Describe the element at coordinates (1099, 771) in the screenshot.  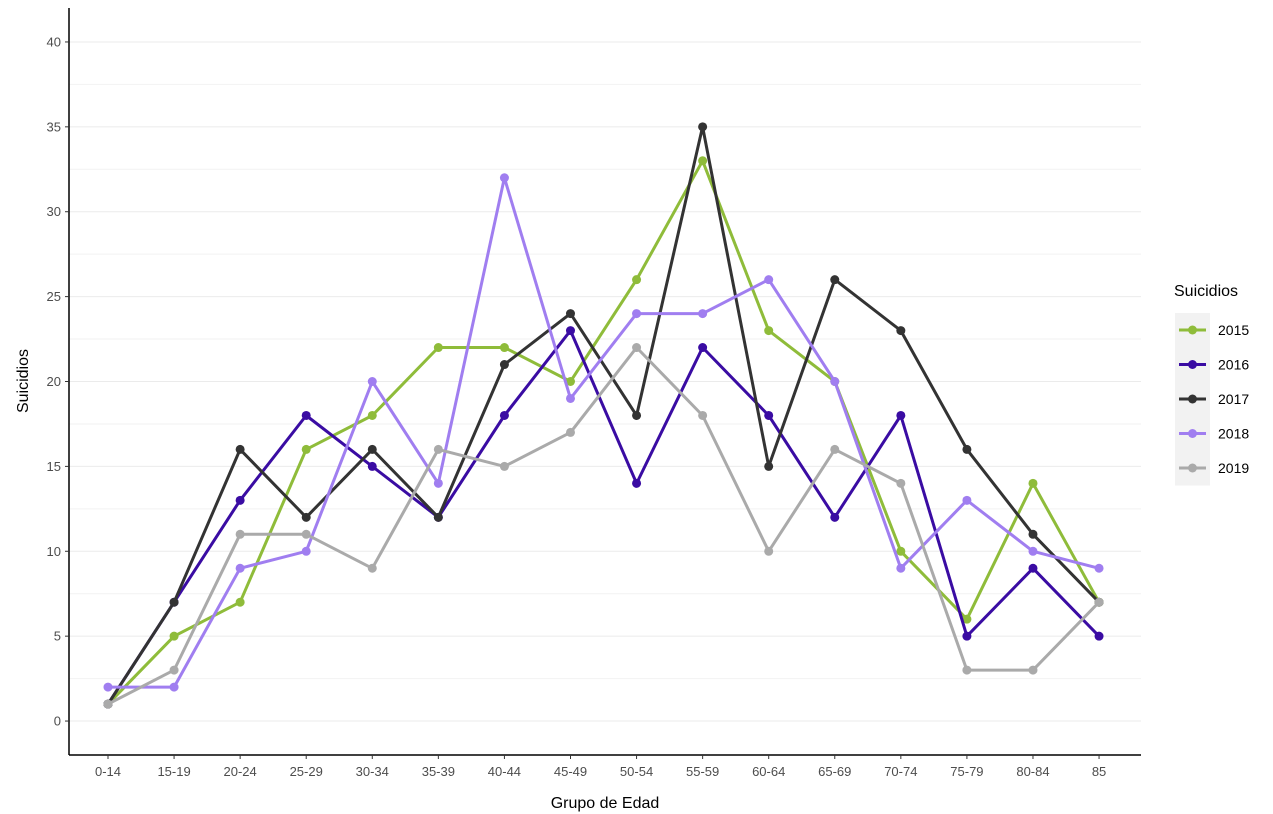
I see `x-tick-label: 85` at that location.